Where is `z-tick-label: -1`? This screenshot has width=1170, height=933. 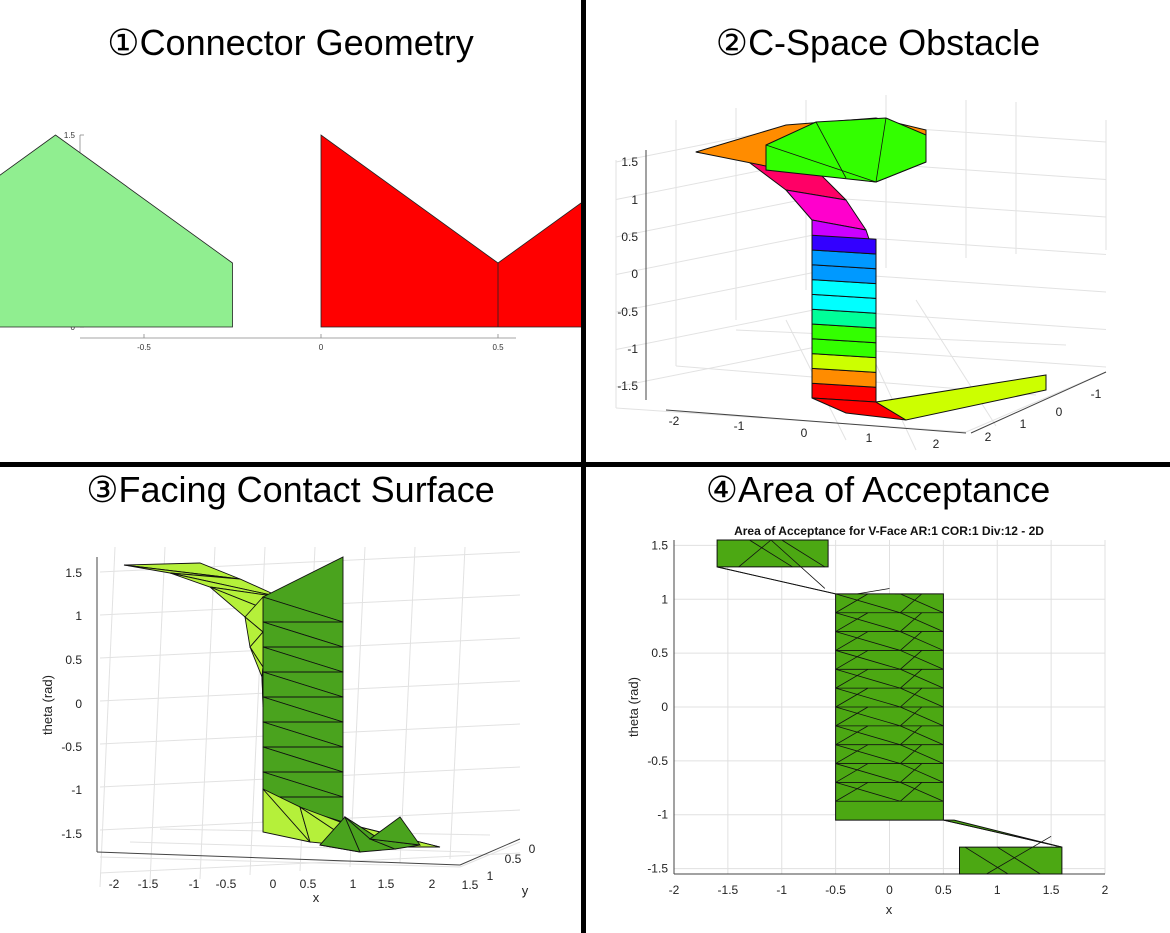 z-tick-label: -1 is located at coordinates (76, 790).